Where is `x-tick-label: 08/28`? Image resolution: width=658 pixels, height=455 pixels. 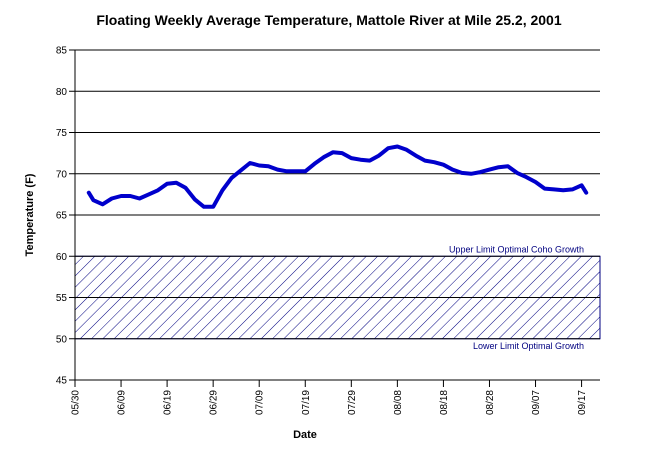 x-tick-label: 08/28 is located at coordinates (490, 402).